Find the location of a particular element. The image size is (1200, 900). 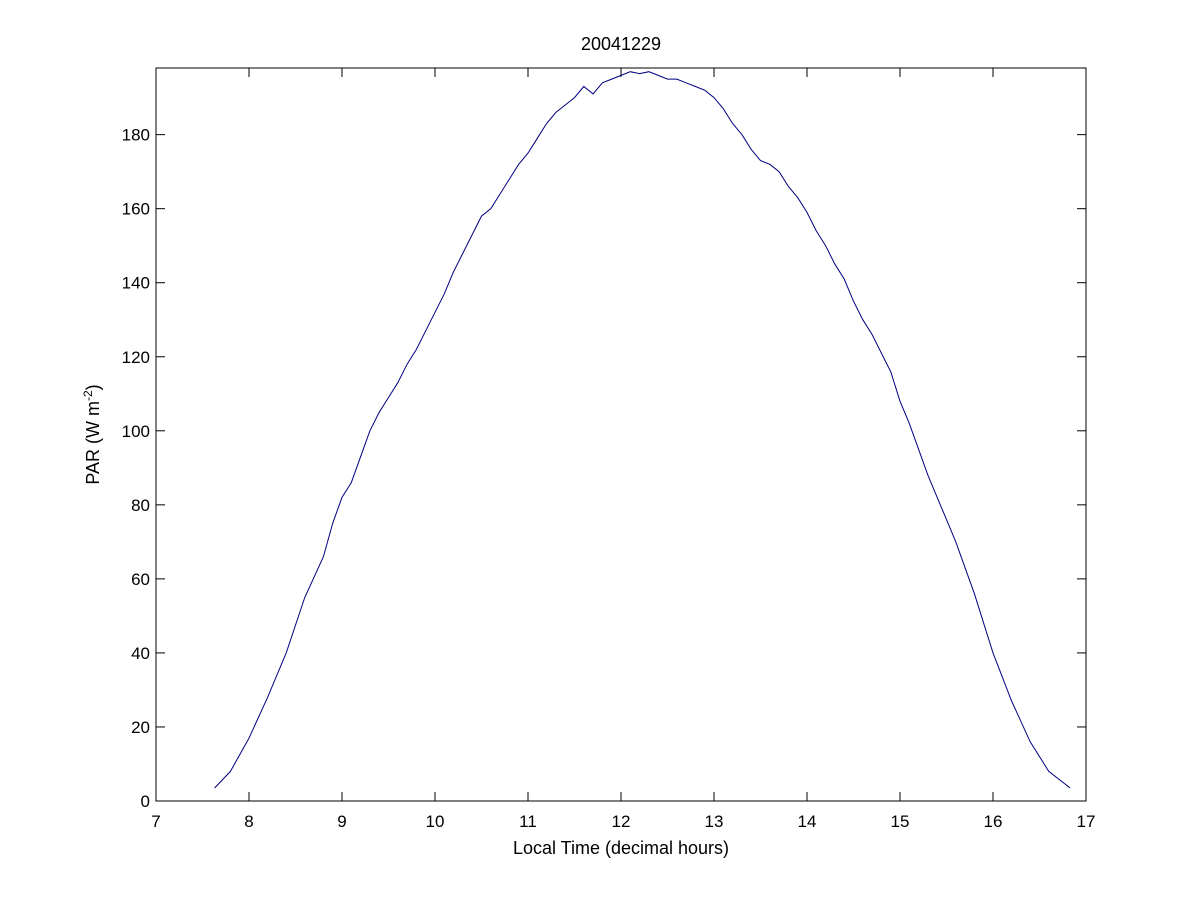

y-tick-label: 80 is located at coordinates (140, 505).